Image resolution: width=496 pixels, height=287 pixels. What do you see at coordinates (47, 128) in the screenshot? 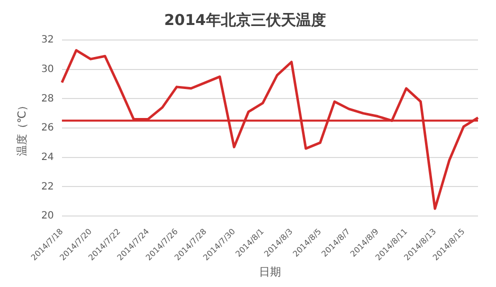
I see `y-tick-label: 26` at bounding box center [47, 128].